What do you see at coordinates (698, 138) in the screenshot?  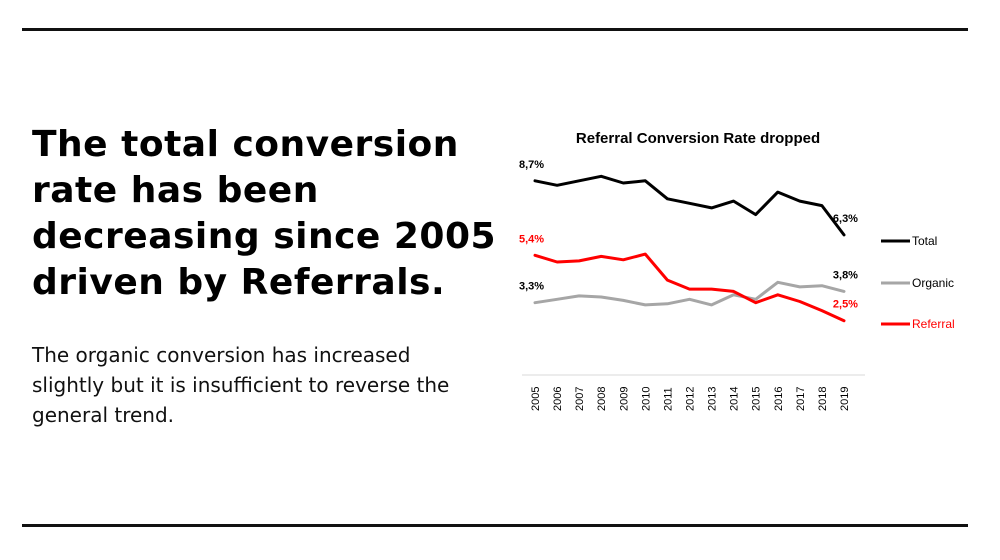 I see `chart-title: Referral Conversion Rate dropped` at bounding box center [698, 138].